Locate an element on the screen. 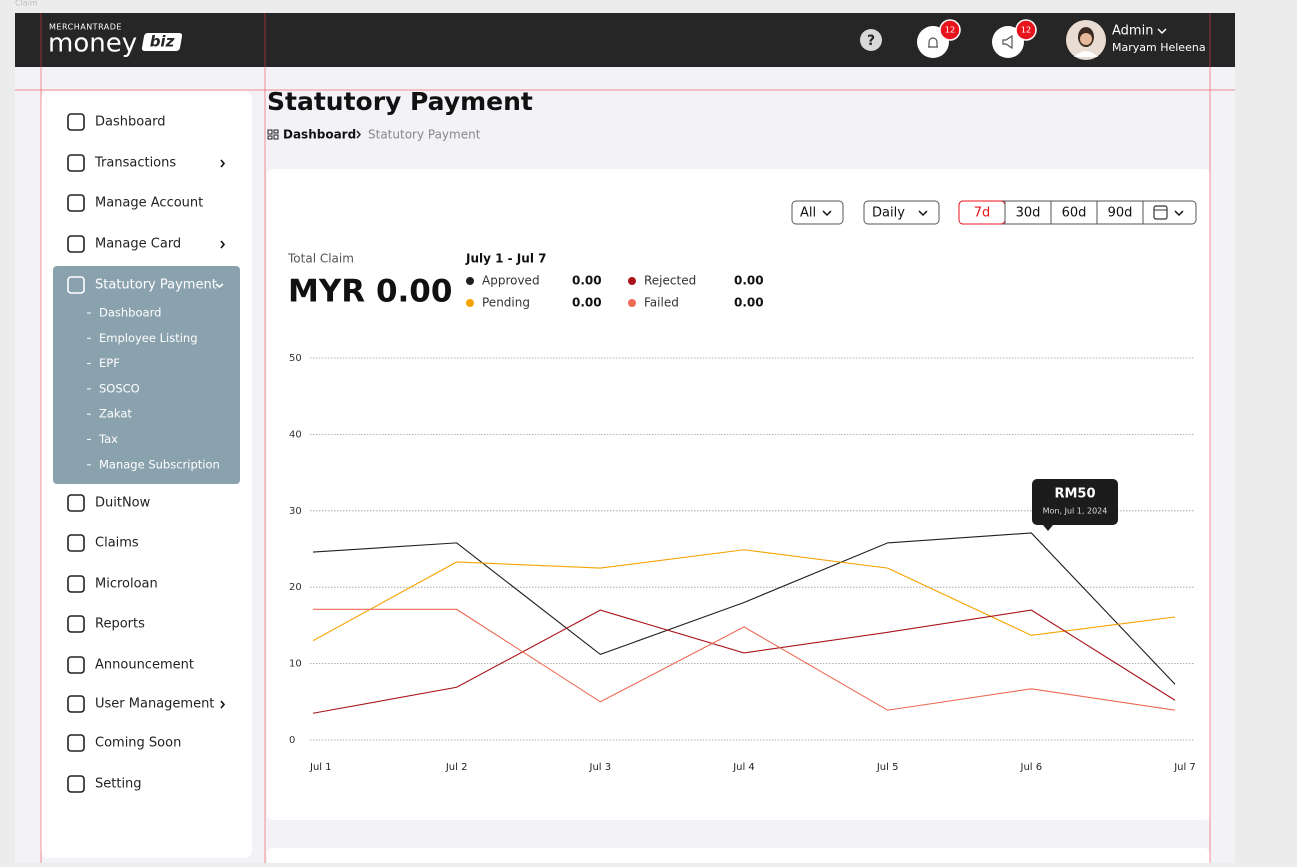  breadcrumb-link: Dashboard is located at coordinates (319, 135).